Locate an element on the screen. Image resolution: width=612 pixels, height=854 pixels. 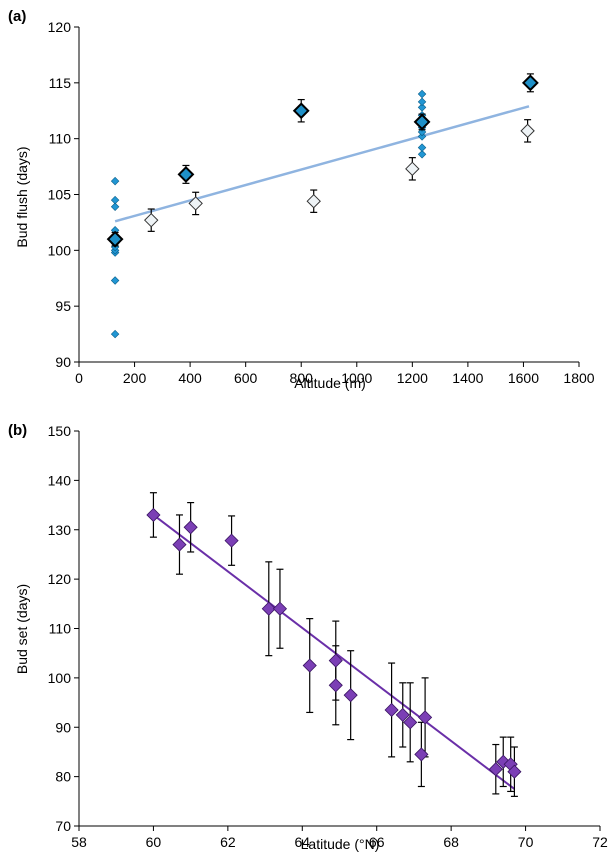
y-tick-label: 70 is located at coordinates (63, 826).